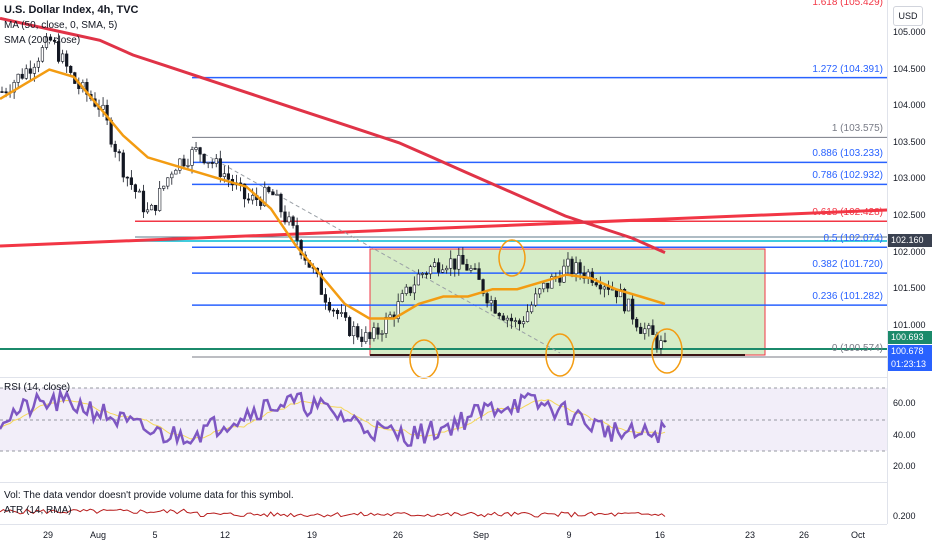 This screenshot has height=551, width=932. Describe the element at coordinates (98, 535) in the screenshot. I see `date-tick: Aug` at that location.